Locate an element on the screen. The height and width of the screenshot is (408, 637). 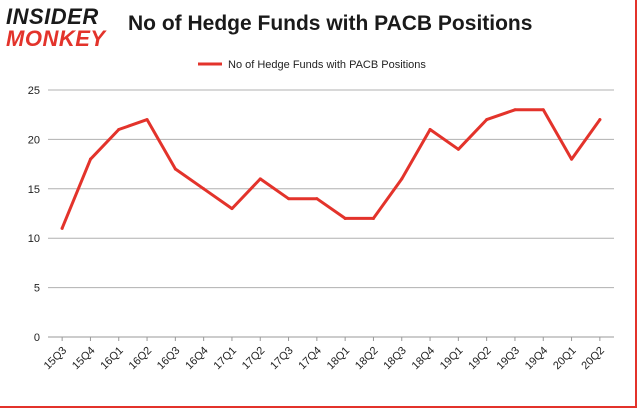
y-tick-label: 25 is located at coordinates (34, 91).